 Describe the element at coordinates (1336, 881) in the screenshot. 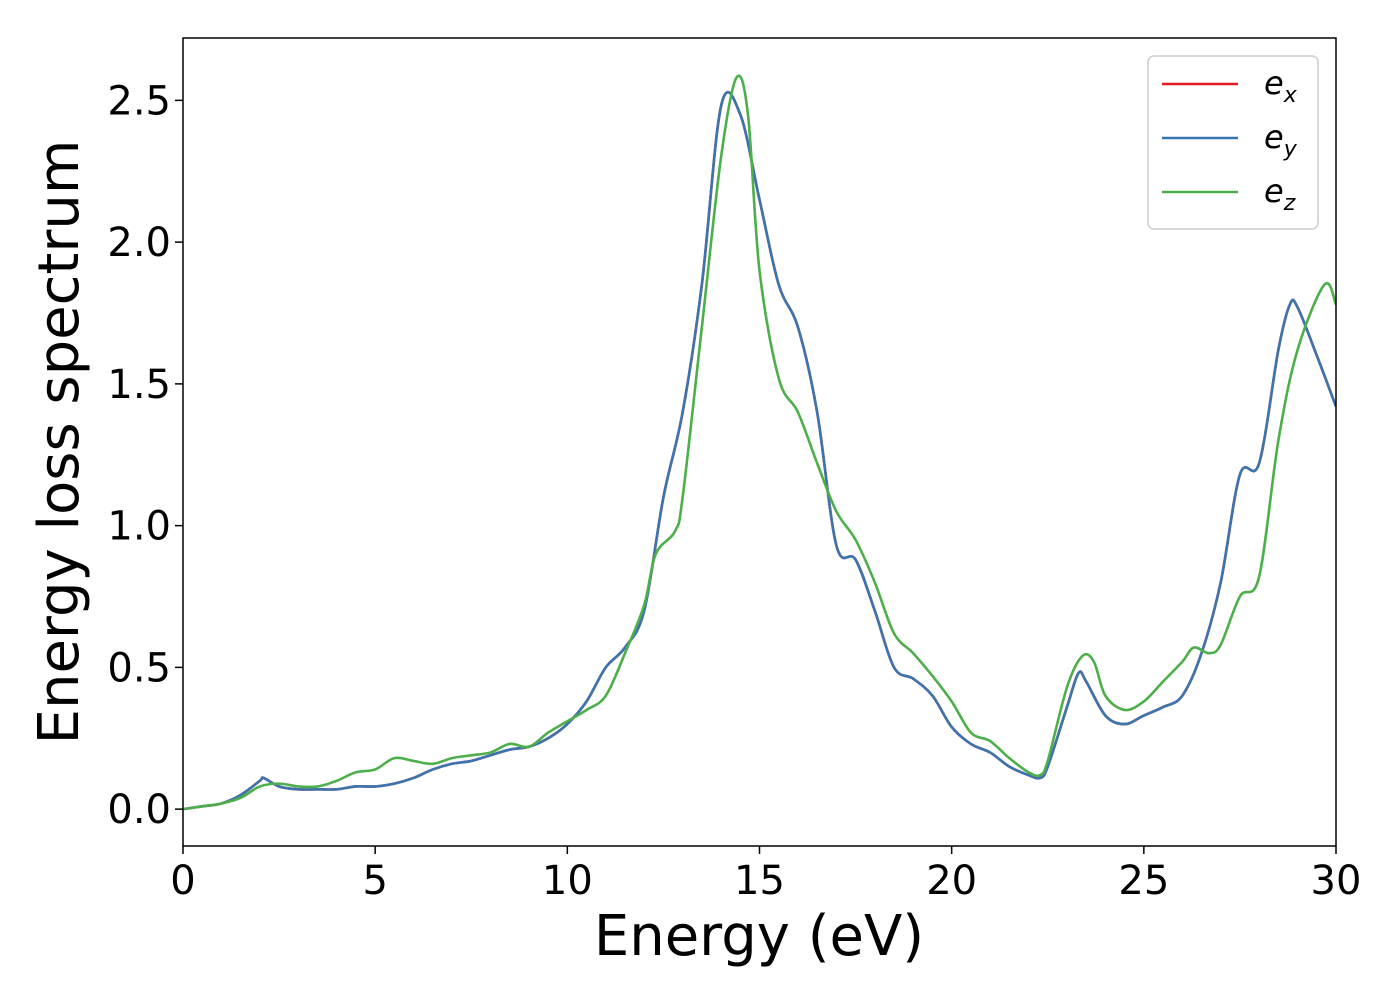

I see `x-tick-label: 30` at that location.